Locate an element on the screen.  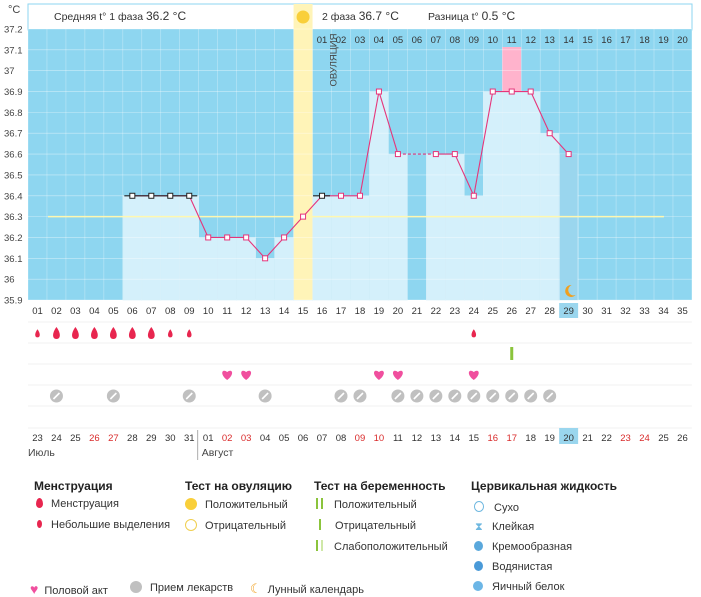
y-tick-label: 35.9 is located at coordinates (13, 301).